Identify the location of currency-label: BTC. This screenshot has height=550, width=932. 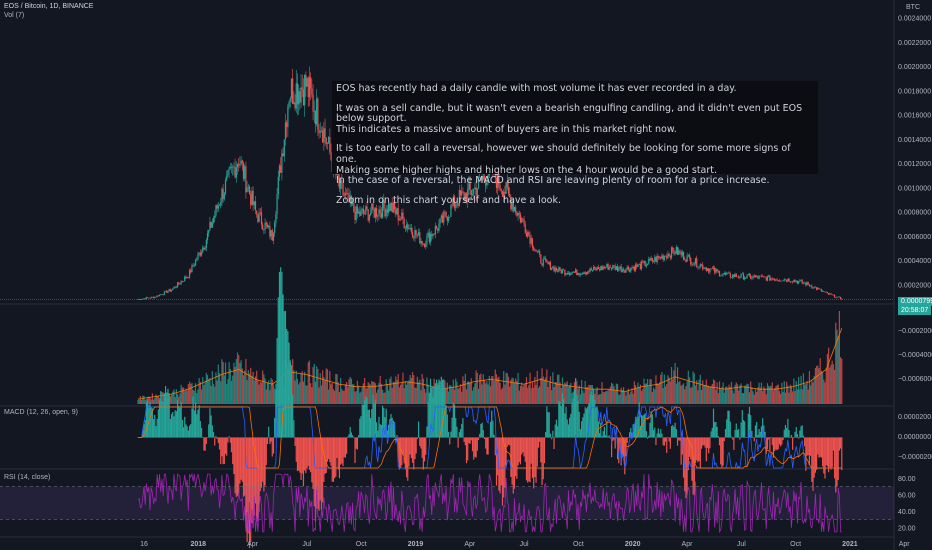
(913, 7).